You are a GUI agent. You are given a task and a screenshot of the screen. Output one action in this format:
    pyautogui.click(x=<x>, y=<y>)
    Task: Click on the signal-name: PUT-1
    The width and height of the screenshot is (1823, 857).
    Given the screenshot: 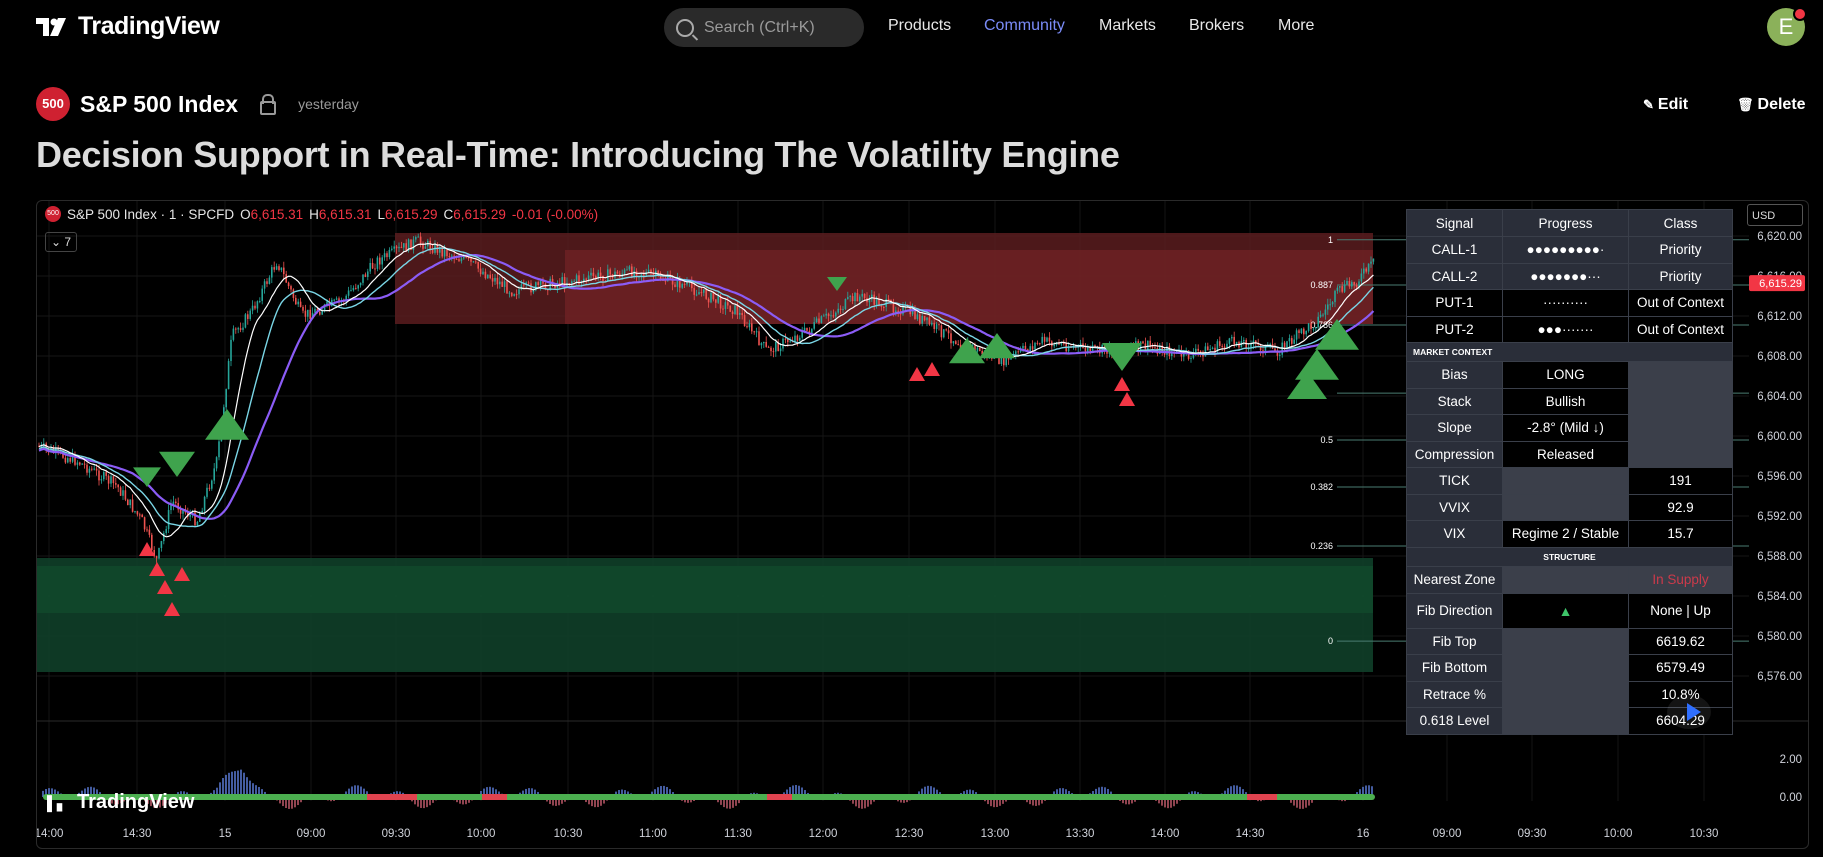 What is the action you would take?
    pyautogui.click(x=1454, y=303)
    